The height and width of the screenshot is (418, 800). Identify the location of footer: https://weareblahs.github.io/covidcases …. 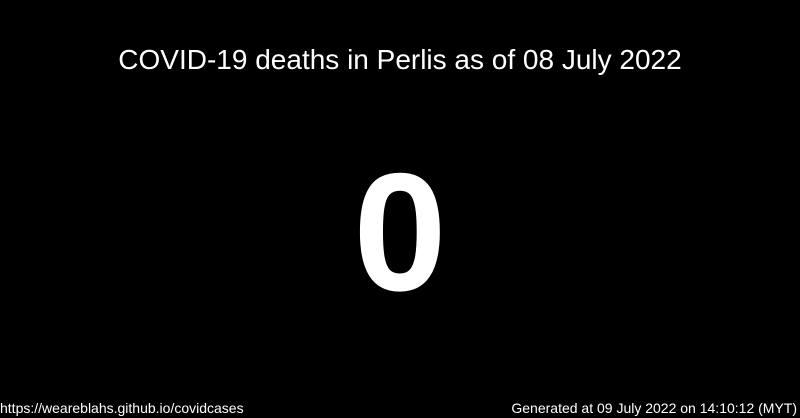
(400, 408).